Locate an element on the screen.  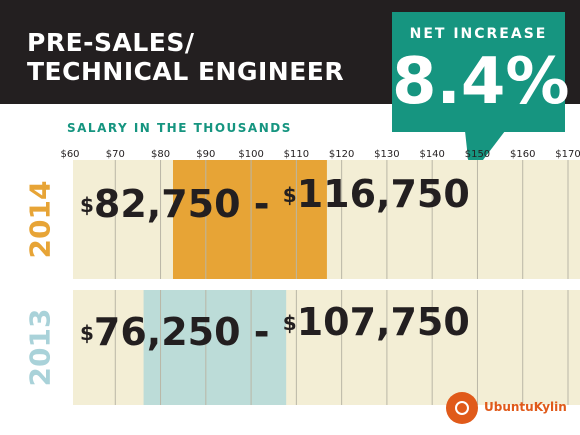
x-tick-label: $90 is located at coordinates (205, 154).